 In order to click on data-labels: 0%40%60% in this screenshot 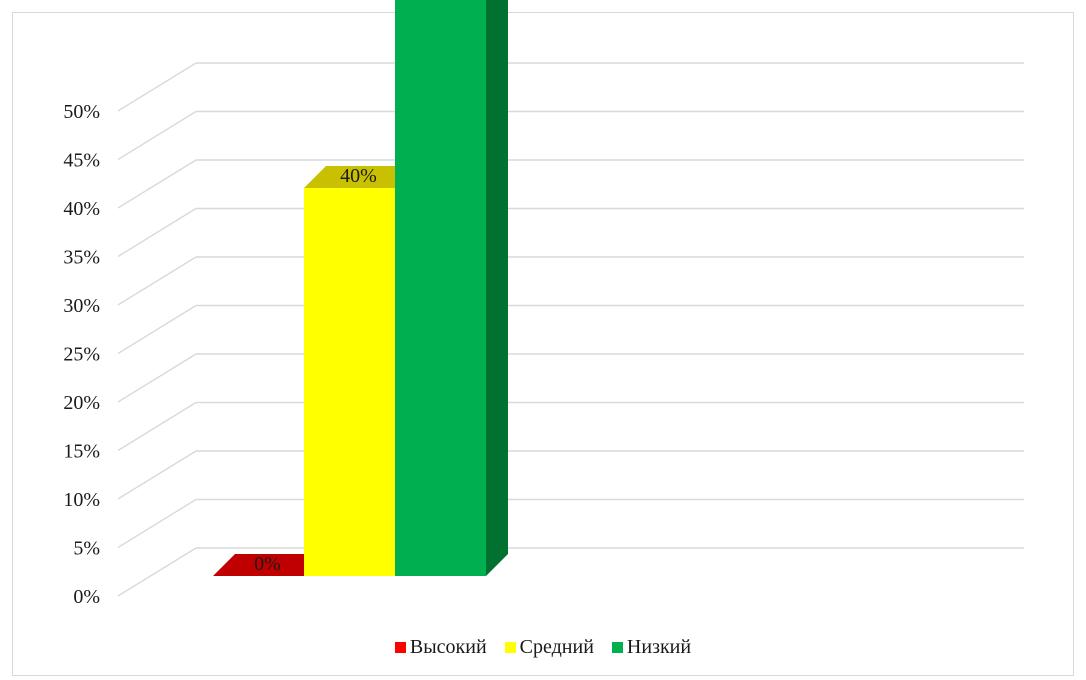, I will do `click(315, 370)`.